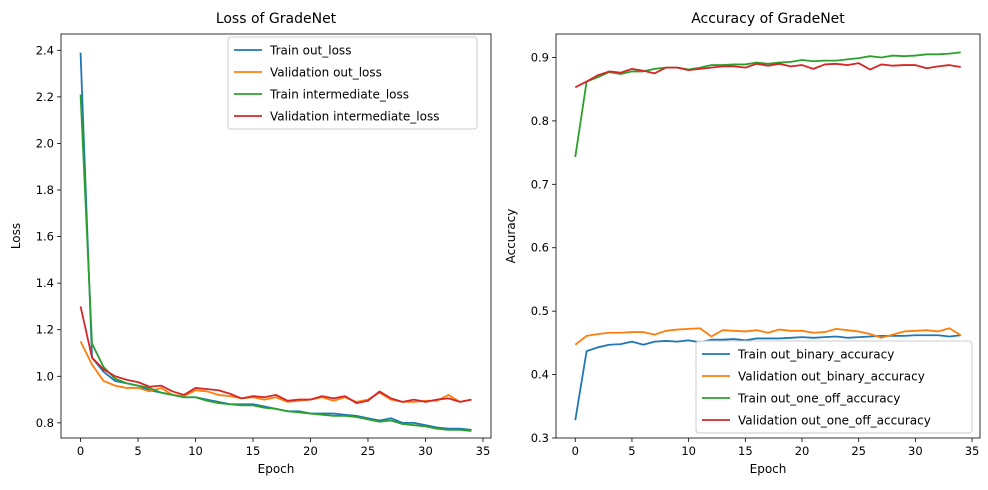  Describe the element at coordinates (354, 117) in the screenshot. I see `legend-label: Validation intermediate_loss` at that location.